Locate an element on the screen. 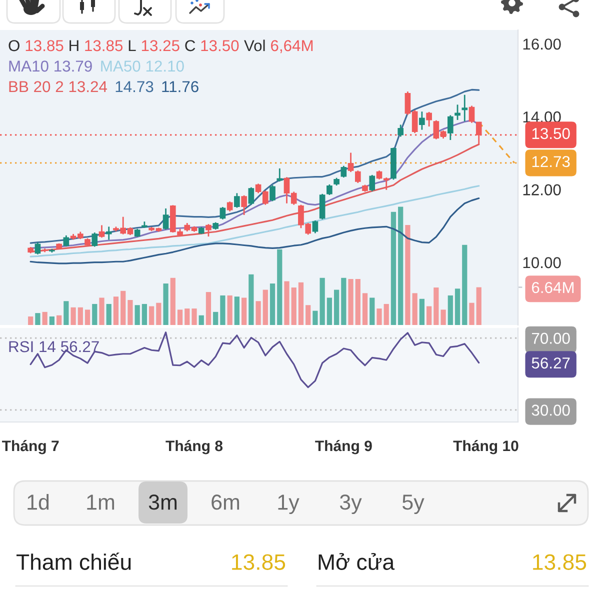 Image resolution: width=600 pixels, height=600 pixels. ref-line-label: 12.73 is located at coordinates (551, 162).